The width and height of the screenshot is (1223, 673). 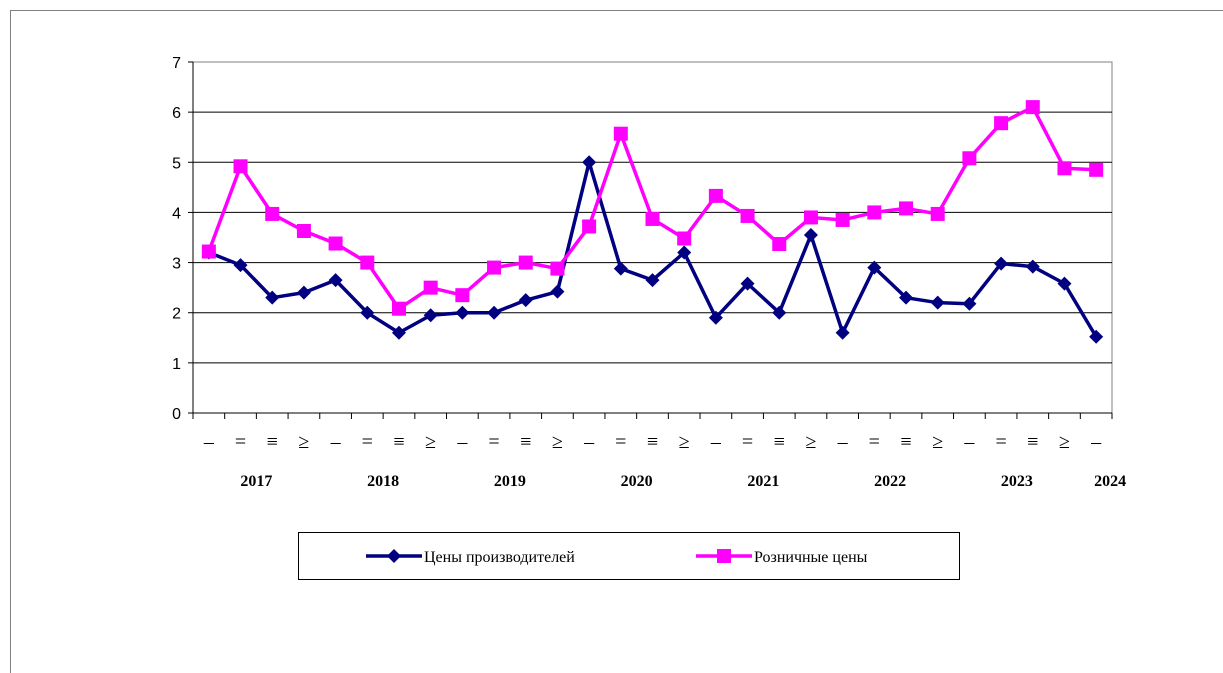 I want to click on year-label: 2023, so click(x=1017, y=481).